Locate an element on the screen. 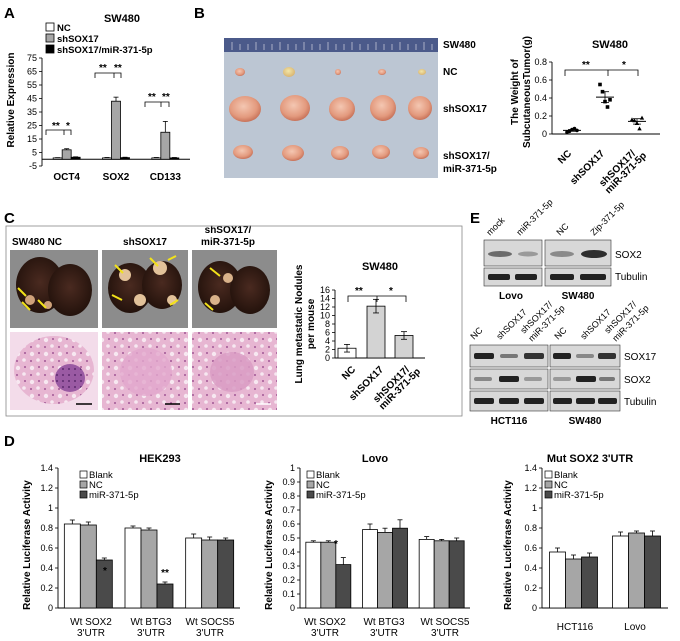 The image size is (680, 641). chart-d3: 0 0.2 0.4 0.6 0.8 1 1.2 1.4 is located at coordinates (596, 538).